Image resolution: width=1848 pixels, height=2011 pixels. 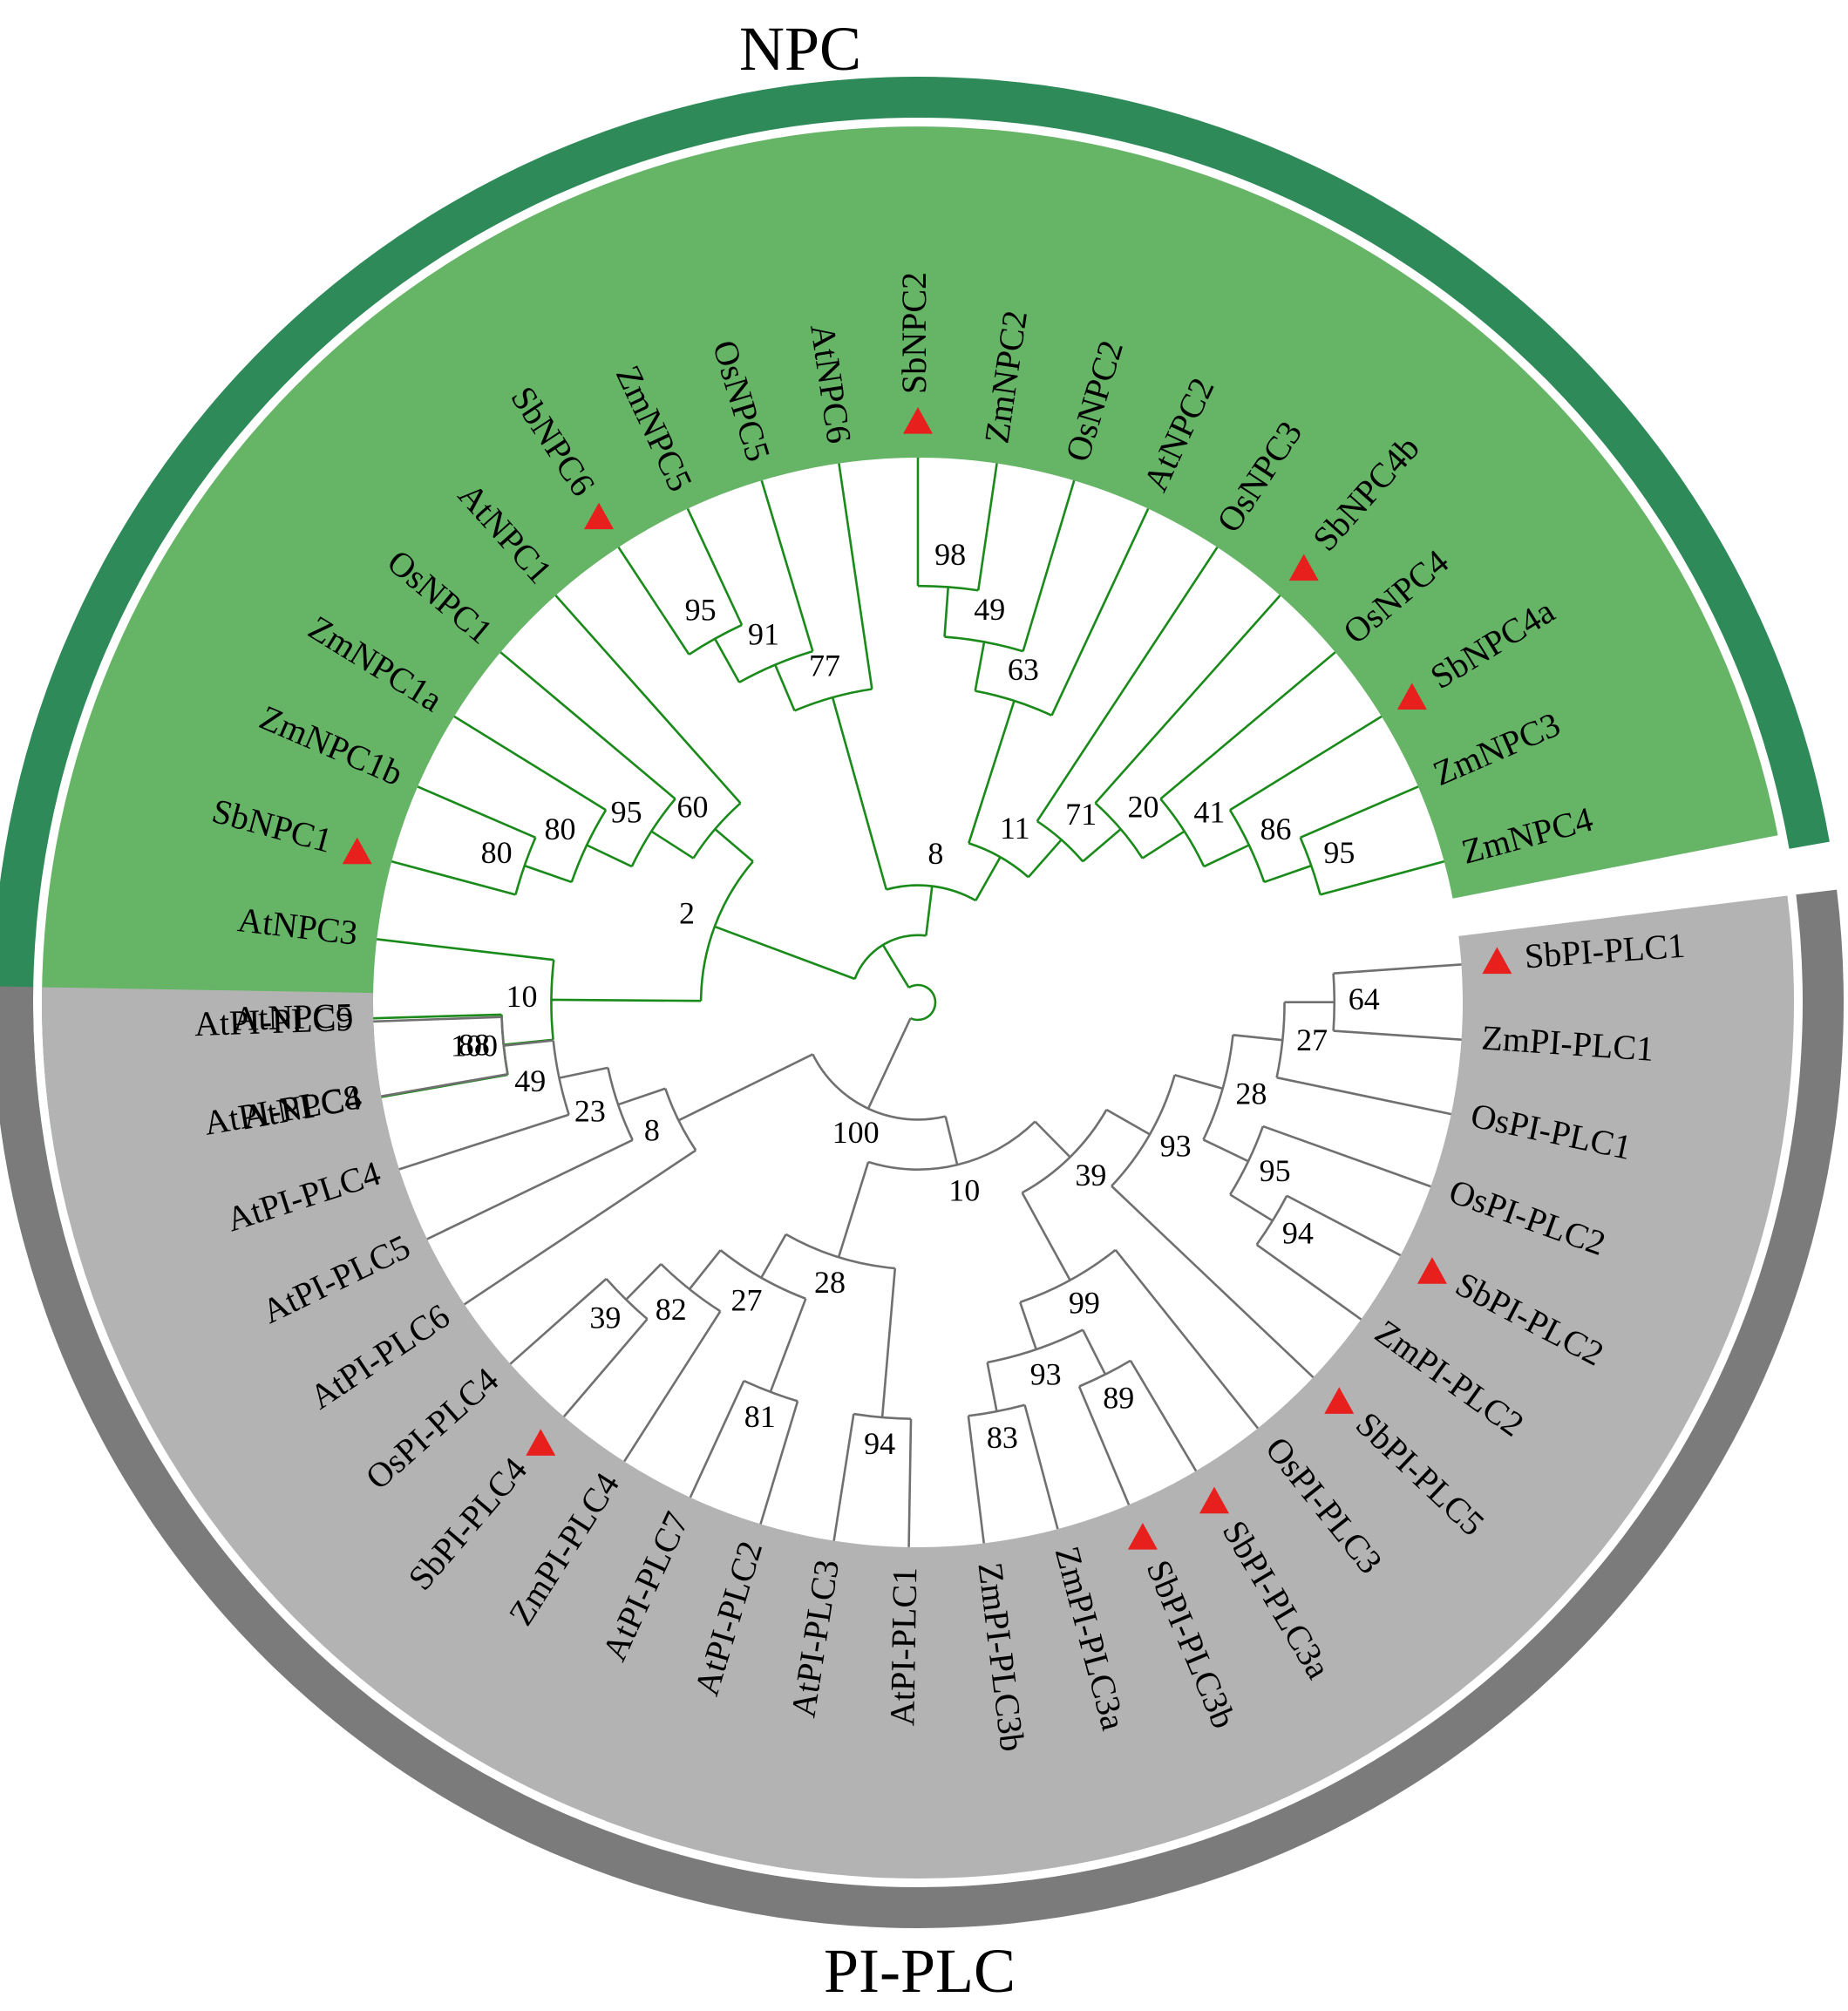 I want to click on bootstrap-value: 10, so click(x=964, y=1190).